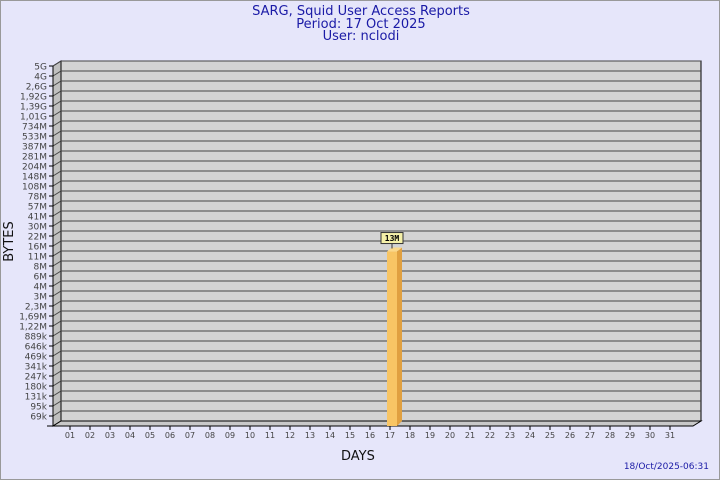 This screenshot has height=480, width=720. Describe the element at coordinates (361, 11) in the screenshot. I see `chart-title: SARG, Squid User Access Reports` at that location.